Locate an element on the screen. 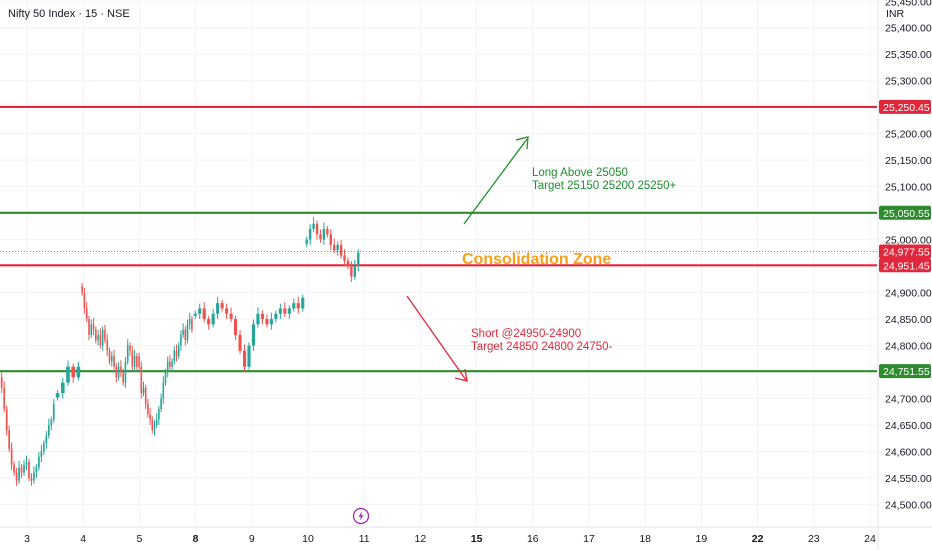 The image size is (932, 550). arrows is located at coordinates (467, 259).